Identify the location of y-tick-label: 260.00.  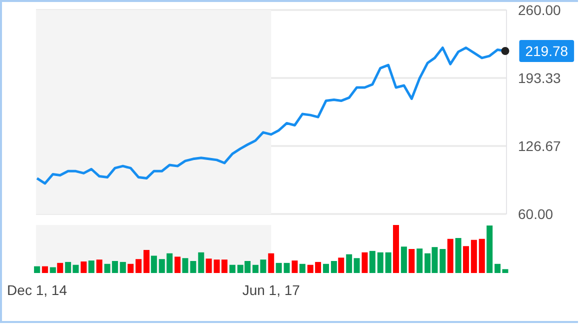
(540, 10).